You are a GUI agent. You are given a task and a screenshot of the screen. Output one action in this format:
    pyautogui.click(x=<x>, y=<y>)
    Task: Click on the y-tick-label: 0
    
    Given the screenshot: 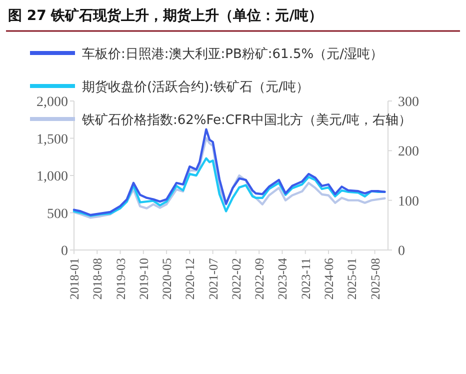 What is the action you would take?
    pyautogui.click(x=64, y=251)
    